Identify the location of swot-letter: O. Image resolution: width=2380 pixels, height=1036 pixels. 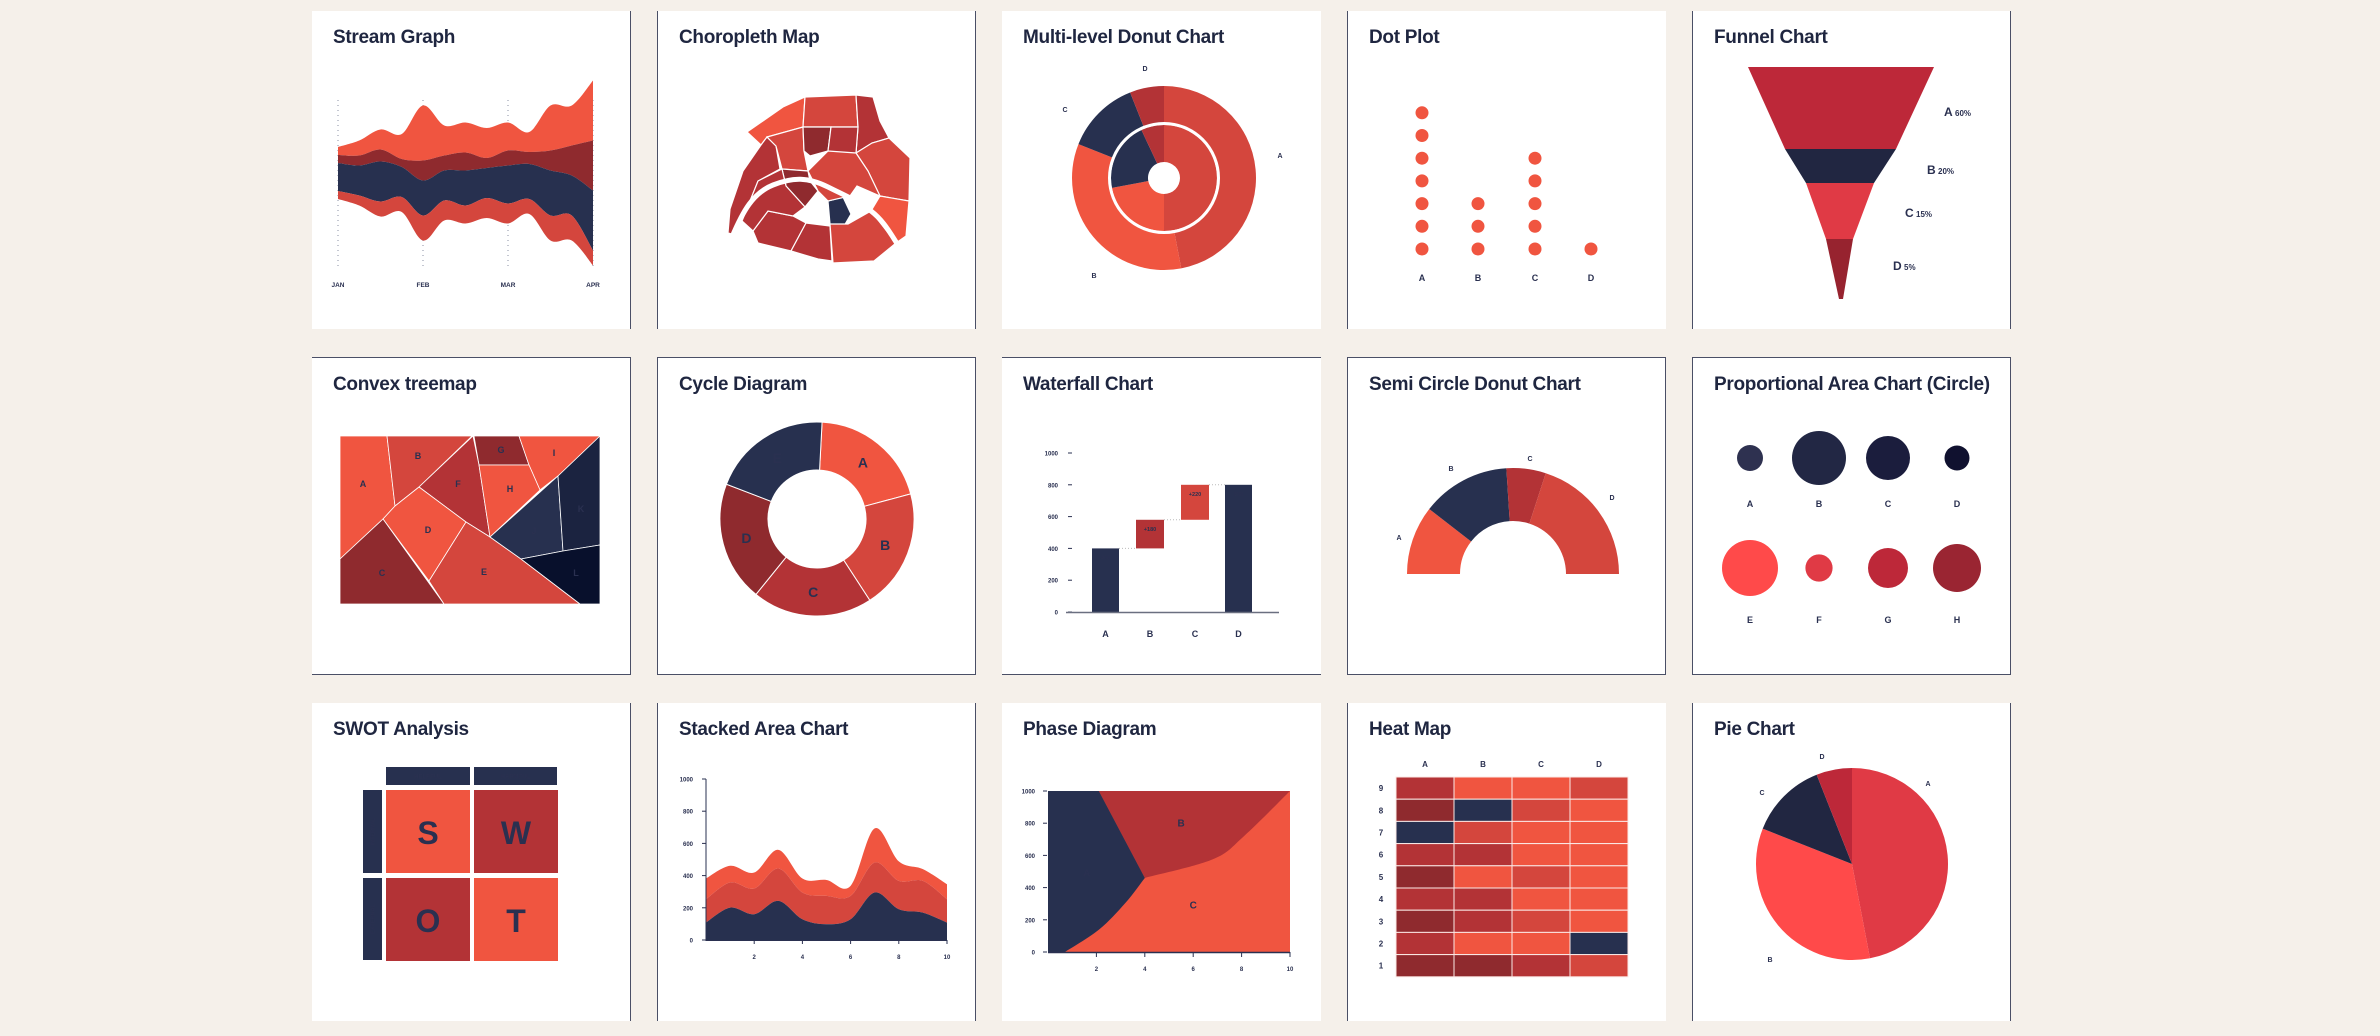
(428, 921).